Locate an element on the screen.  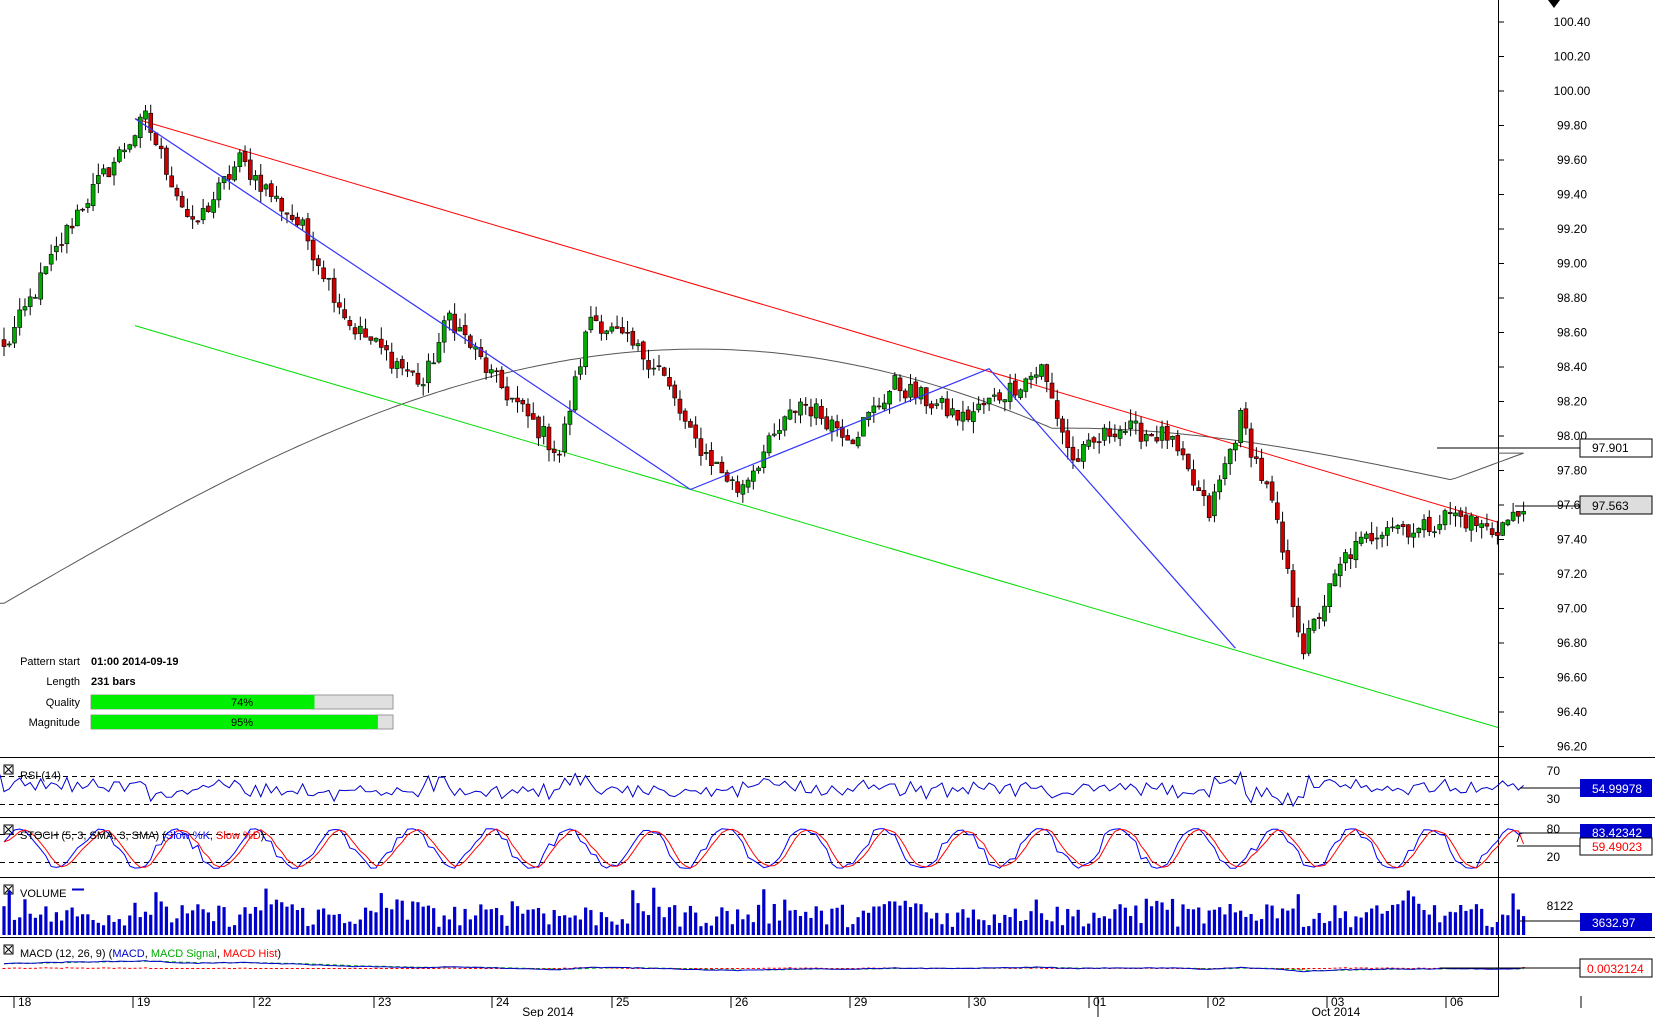
rsi-level-30-label: 30 is located at coordinates (1554, 799).